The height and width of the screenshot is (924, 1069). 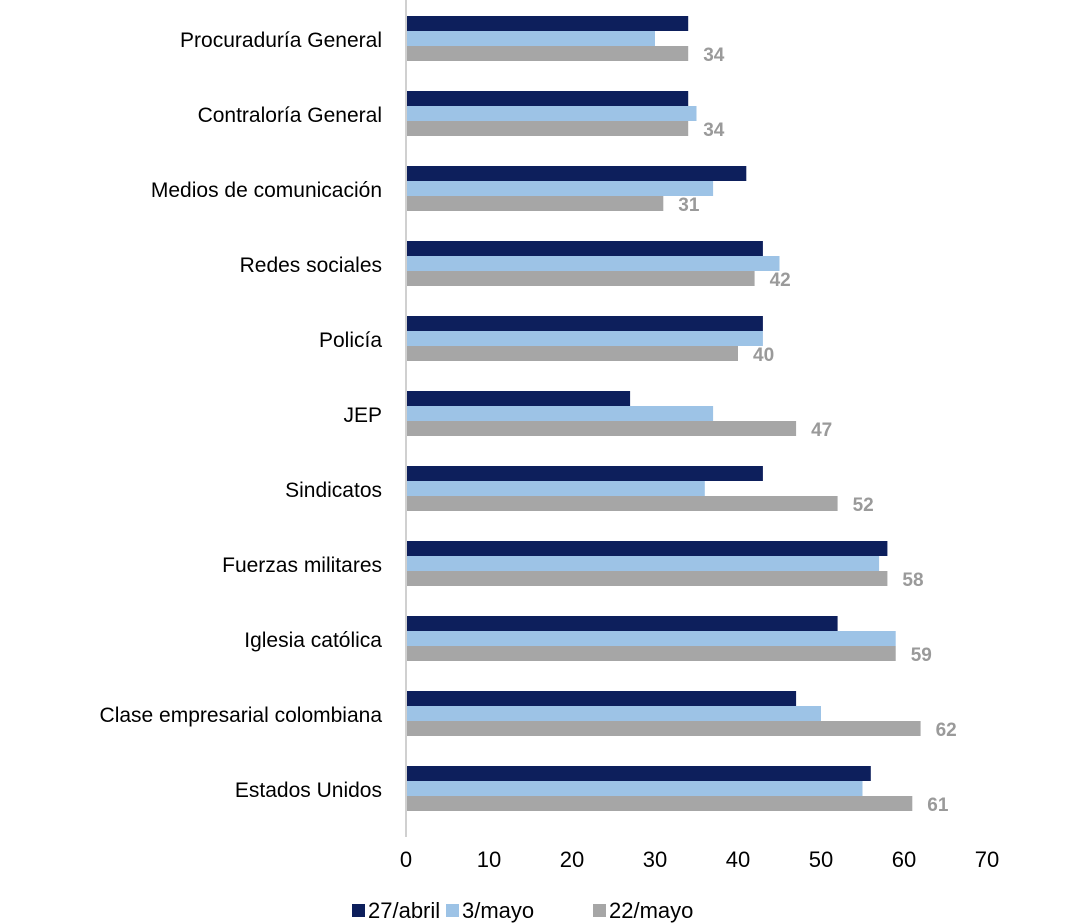 I want to click on bar-27-abril-jep, so click(x=518, y=398).